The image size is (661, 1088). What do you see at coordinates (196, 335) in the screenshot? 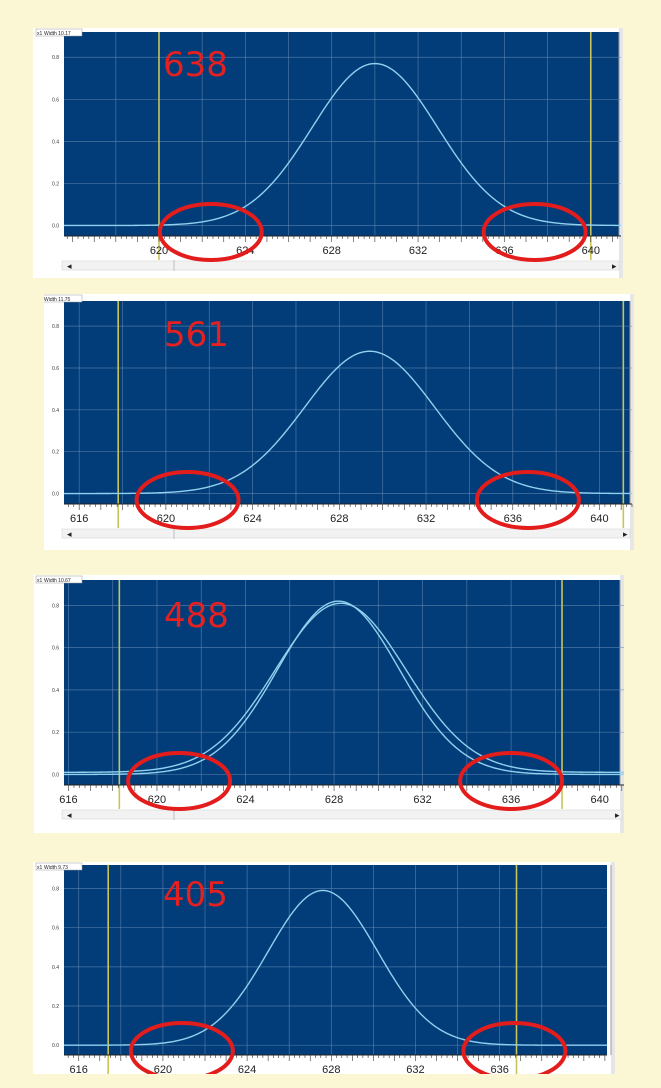
I see `panel-label: 561` at bounding box center [196, 335].